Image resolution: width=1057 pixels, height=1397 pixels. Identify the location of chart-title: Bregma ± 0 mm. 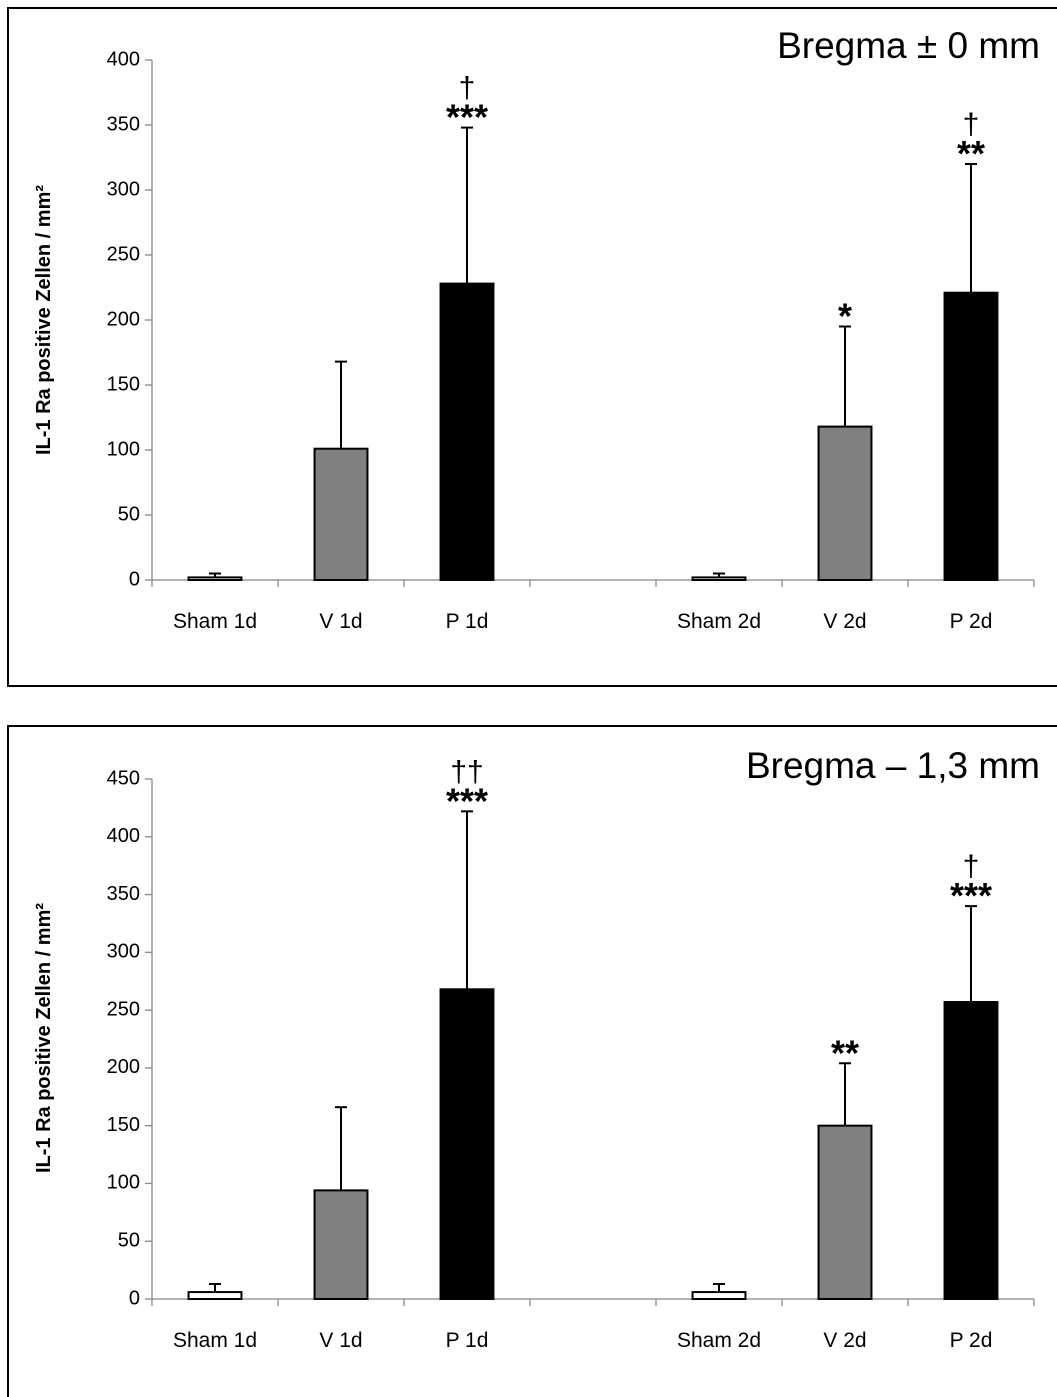
(908, 45).